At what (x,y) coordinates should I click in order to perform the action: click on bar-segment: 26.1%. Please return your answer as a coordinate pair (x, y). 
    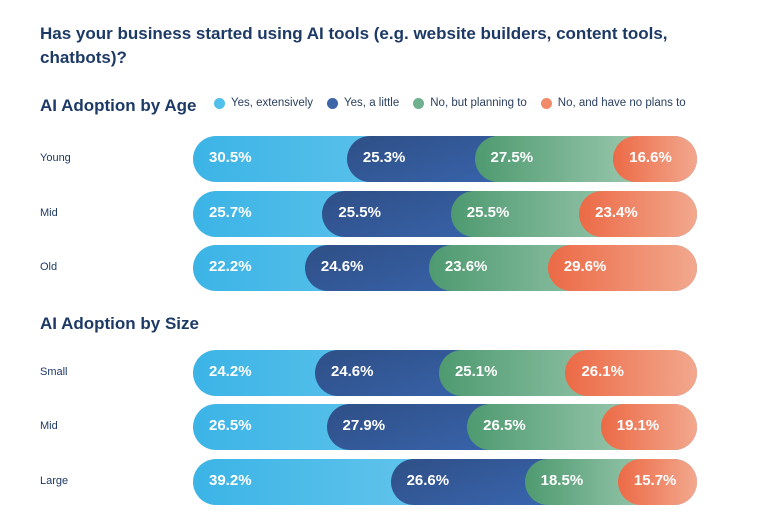
    Looking at the image, I should click on (631, 373).